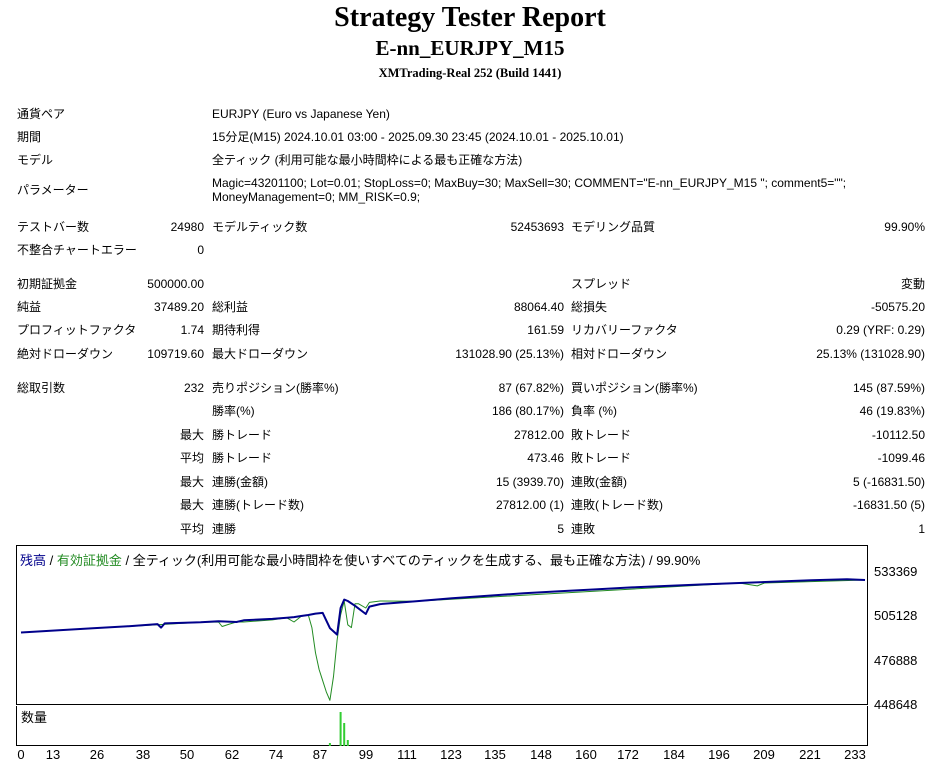  I want to click on x-tick-label: 209, so click(764, 754).